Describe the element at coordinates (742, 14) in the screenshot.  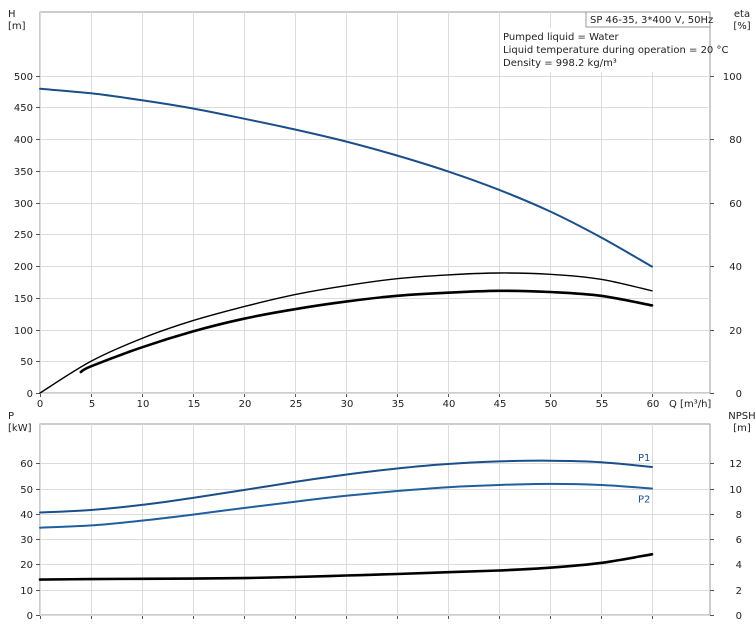
I see `y-axis-label-right: eta` at that location.